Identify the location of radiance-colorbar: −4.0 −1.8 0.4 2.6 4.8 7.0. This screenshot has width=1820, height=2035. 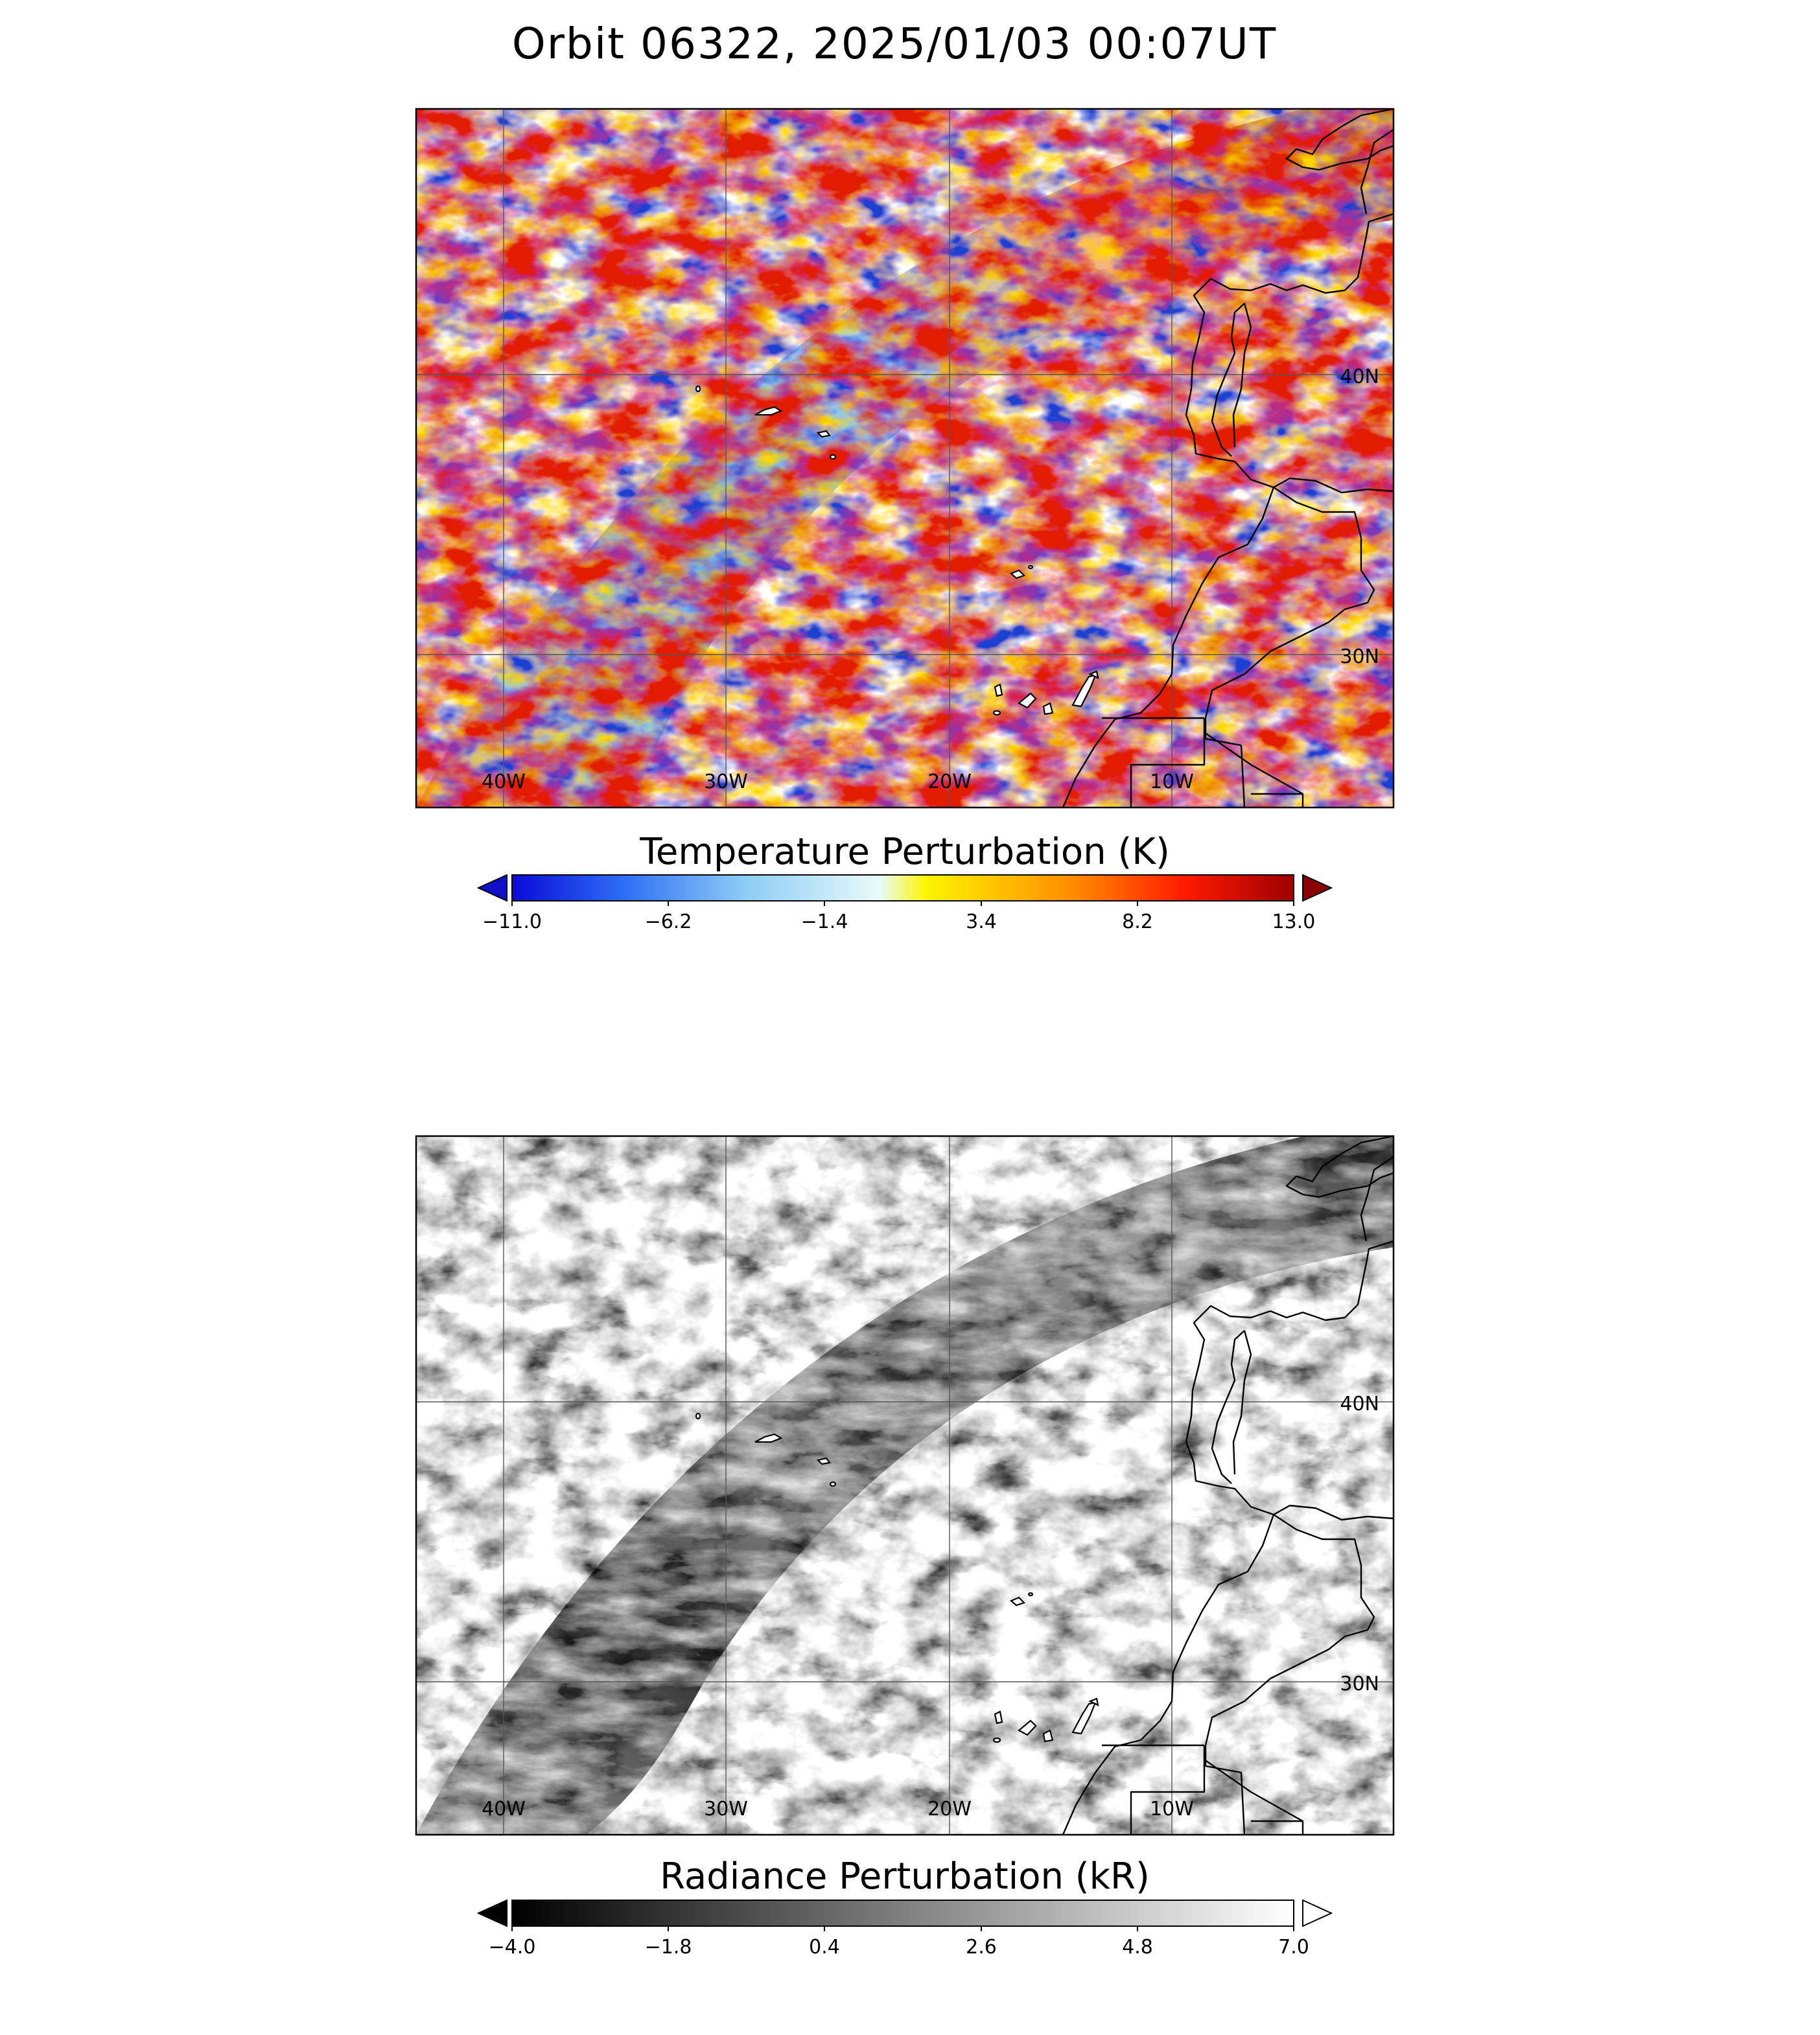
(904, 1929).